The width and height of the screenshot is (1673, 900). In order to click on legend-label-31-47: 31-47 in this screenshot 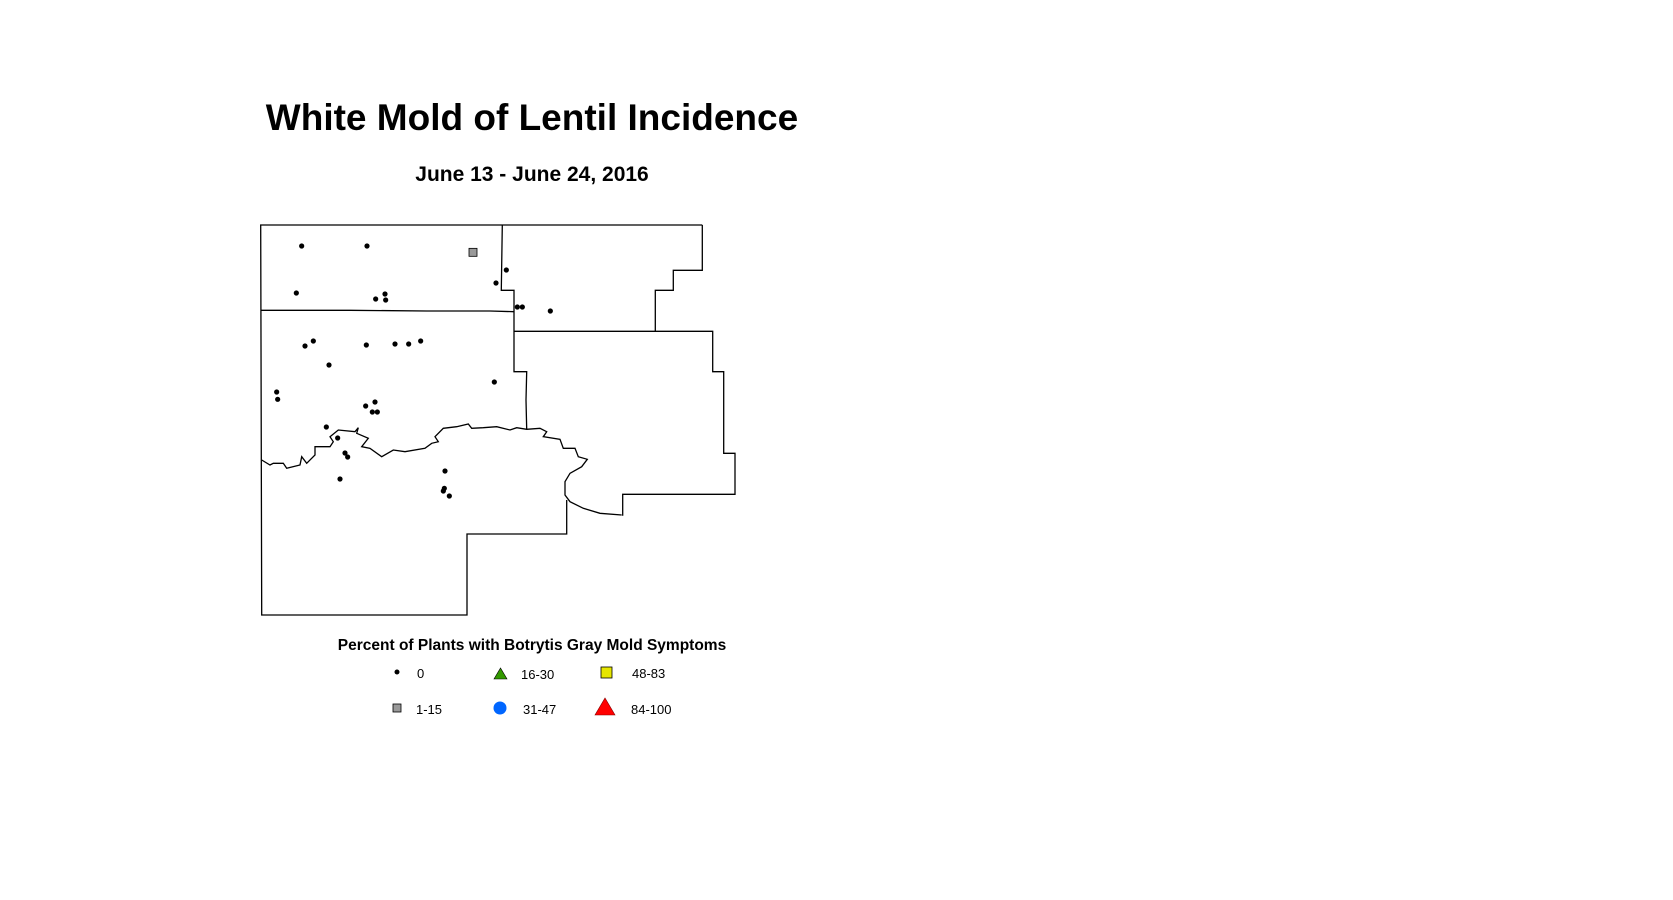, I will do `click(539, 709)`.